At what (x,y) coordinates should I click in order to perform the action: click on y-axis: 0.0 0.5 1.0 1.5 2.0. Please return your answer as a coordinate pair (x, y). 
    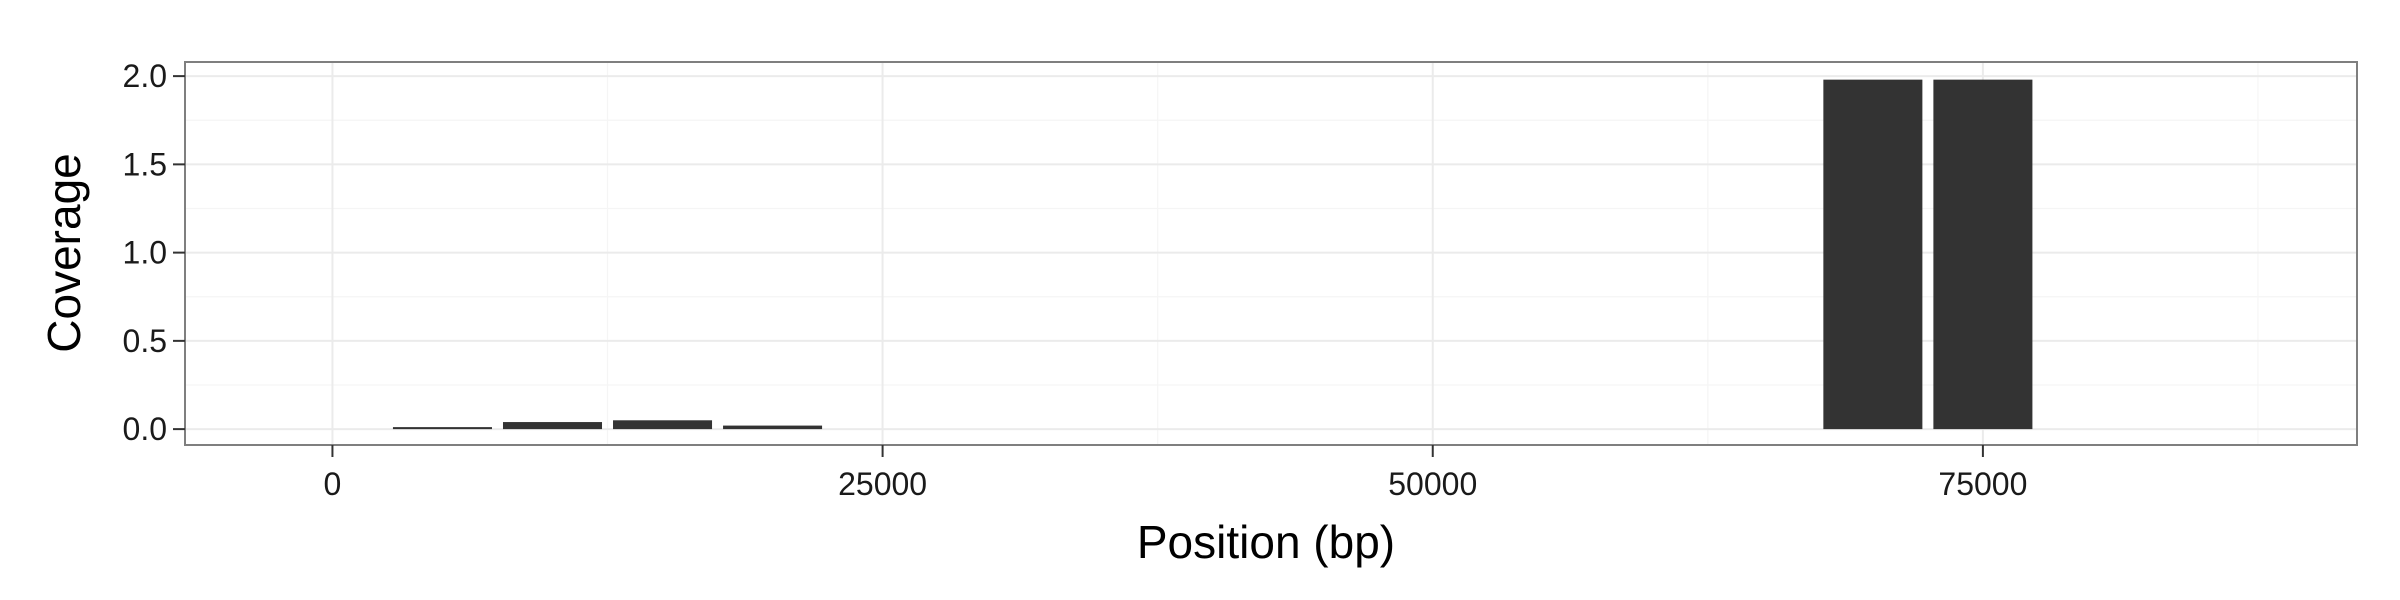
    Looking at the image, I should click on (154, 252).